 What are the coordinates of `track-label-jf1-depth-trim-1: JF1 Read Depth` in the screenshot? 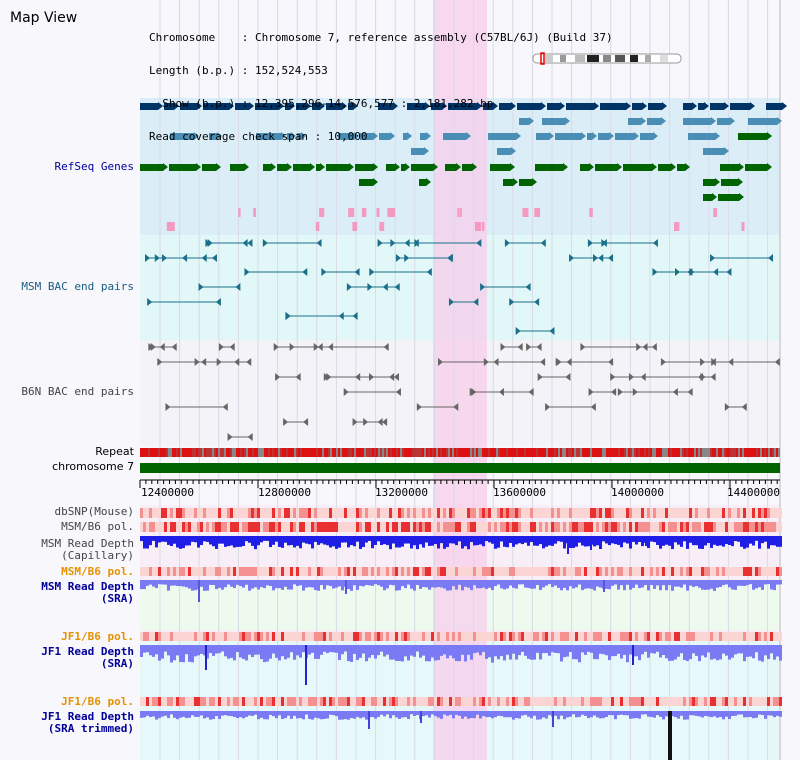 It's located at (87, 716).